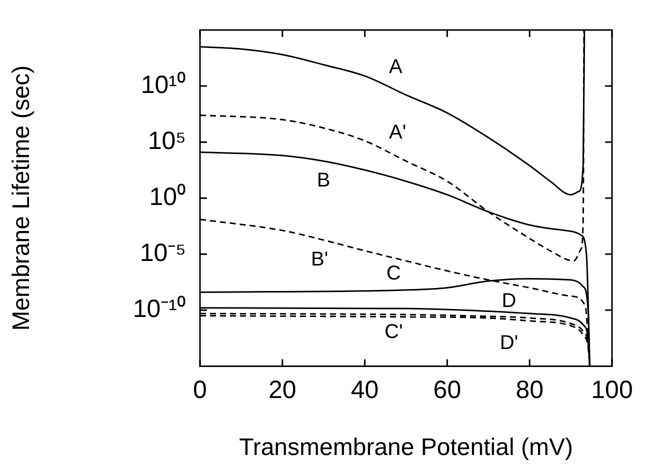 Image resolution: width=654 pixels, height=471 pixels. What do you see at coordinates (364, 390) in the screenshot?
I see `x-tick-label: 40` at bounding box center [364, 390].